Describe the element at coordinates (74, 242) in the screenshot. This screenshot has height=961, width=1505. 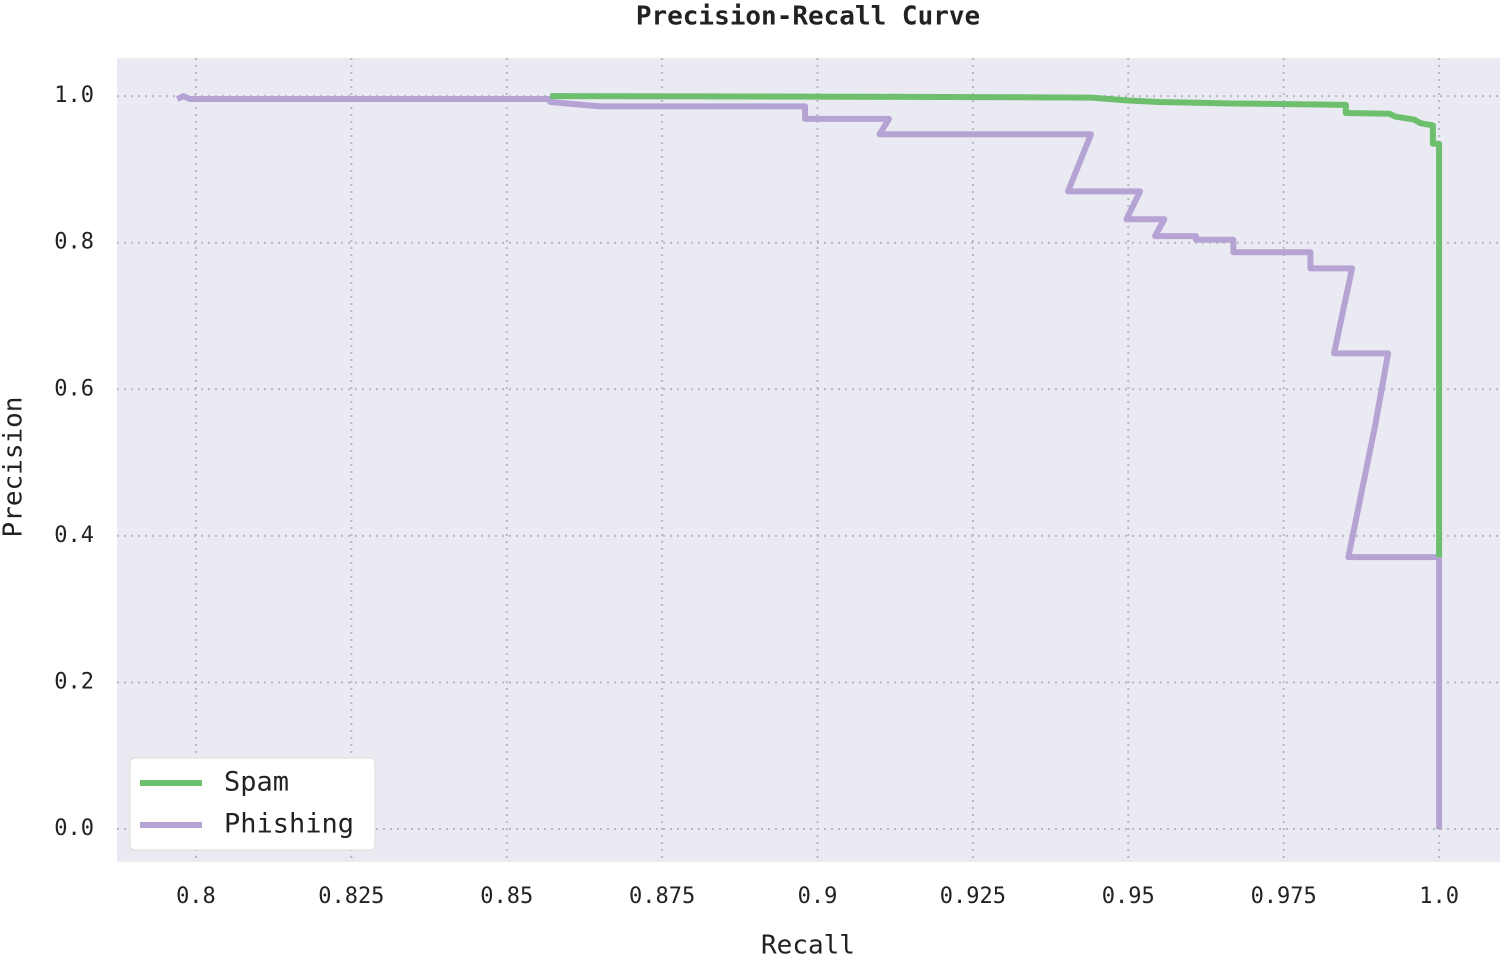
I see `y-tick-label: 0.8` at that location.